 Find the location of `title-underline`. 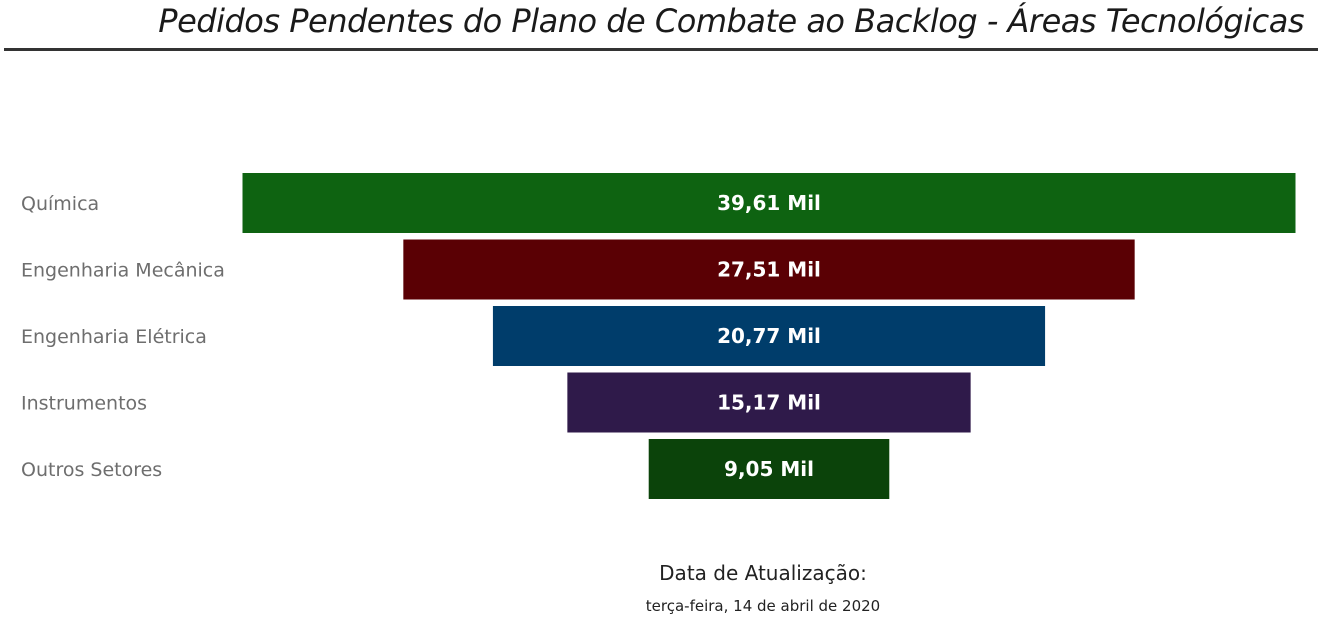

title-underline is located at coordinates (661, 49).